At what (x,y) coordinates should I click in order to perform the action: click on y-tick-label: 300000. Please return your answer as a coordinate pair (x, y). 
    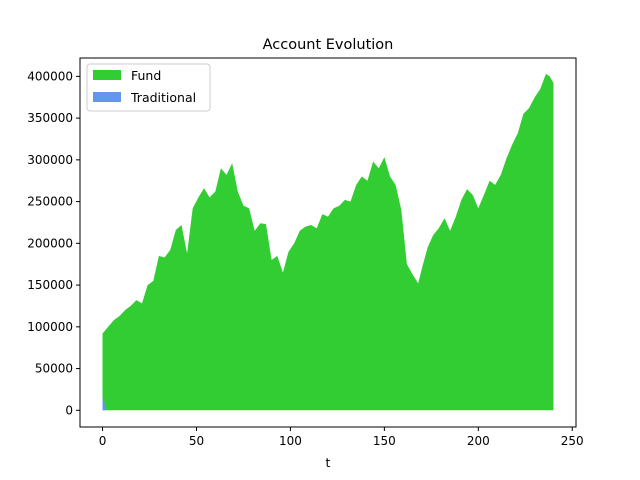
    Looking at the image, I should click on (50, 160).